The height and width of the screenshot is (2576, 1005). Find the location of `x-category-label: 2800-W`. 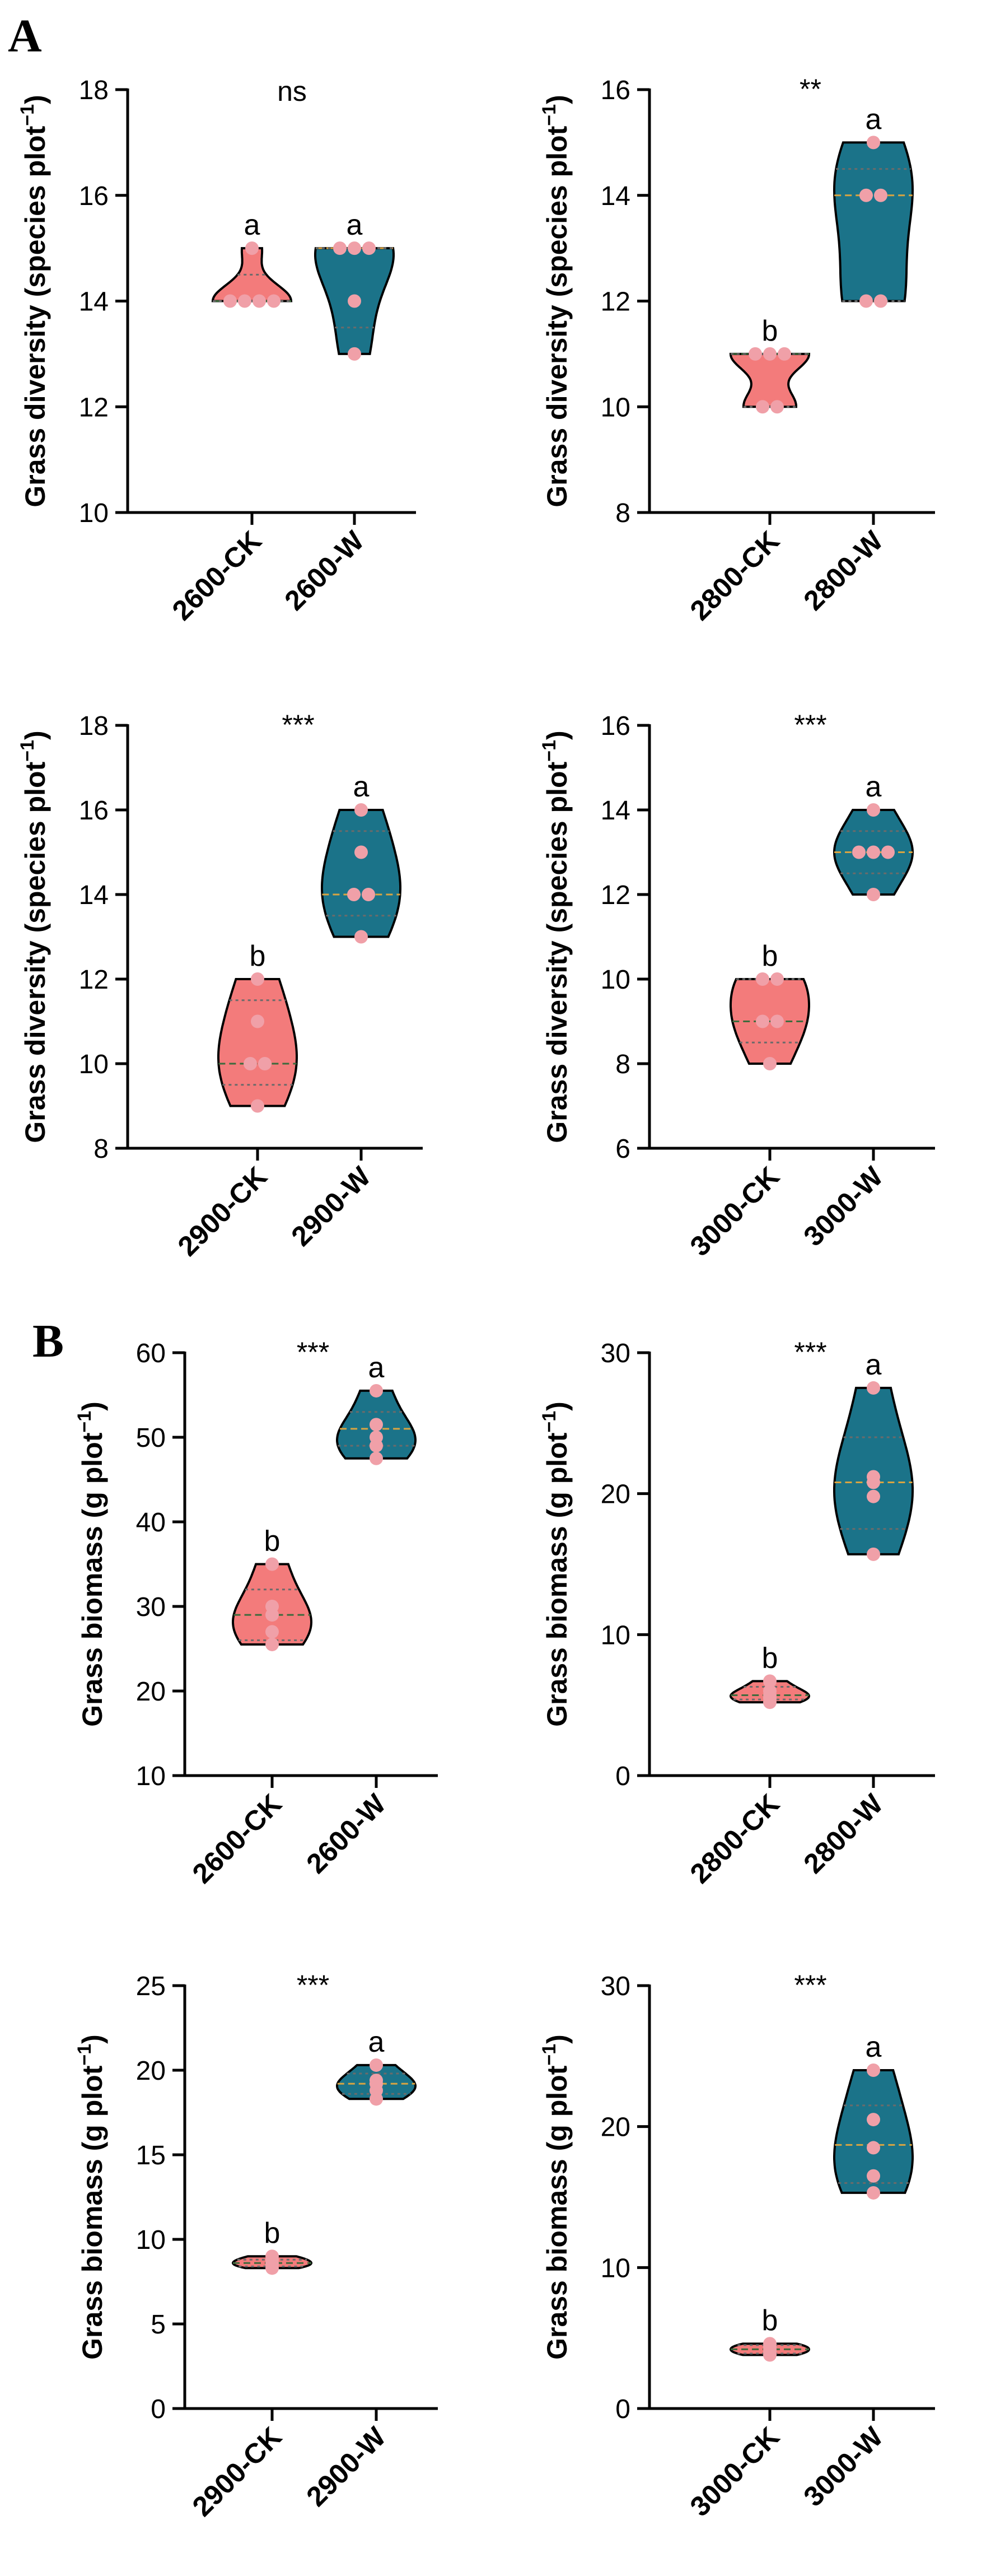

x-category-label: 2800-W is located at coordinates (843, 1834).